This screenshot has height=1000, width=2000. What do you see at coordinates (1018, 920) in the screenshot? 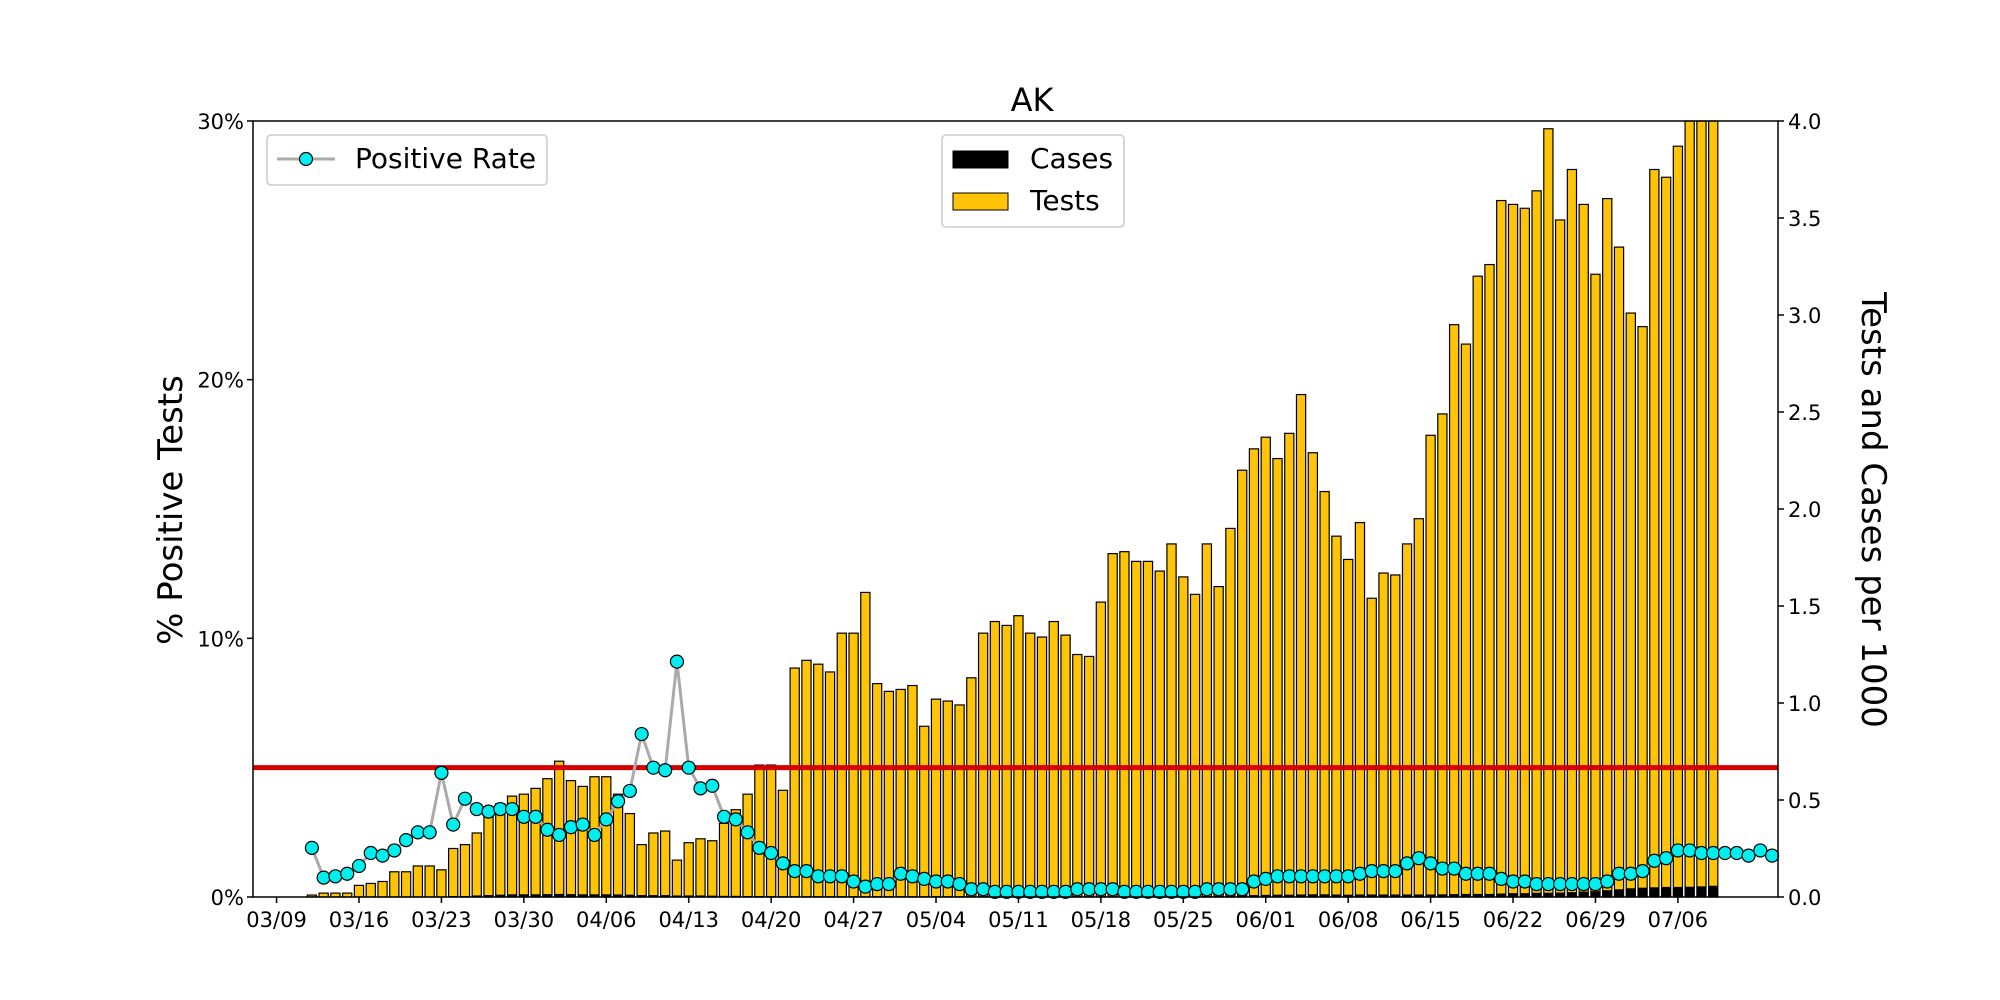
I see `x-tick-label: 05/11` at bounding box center [1018, 920].